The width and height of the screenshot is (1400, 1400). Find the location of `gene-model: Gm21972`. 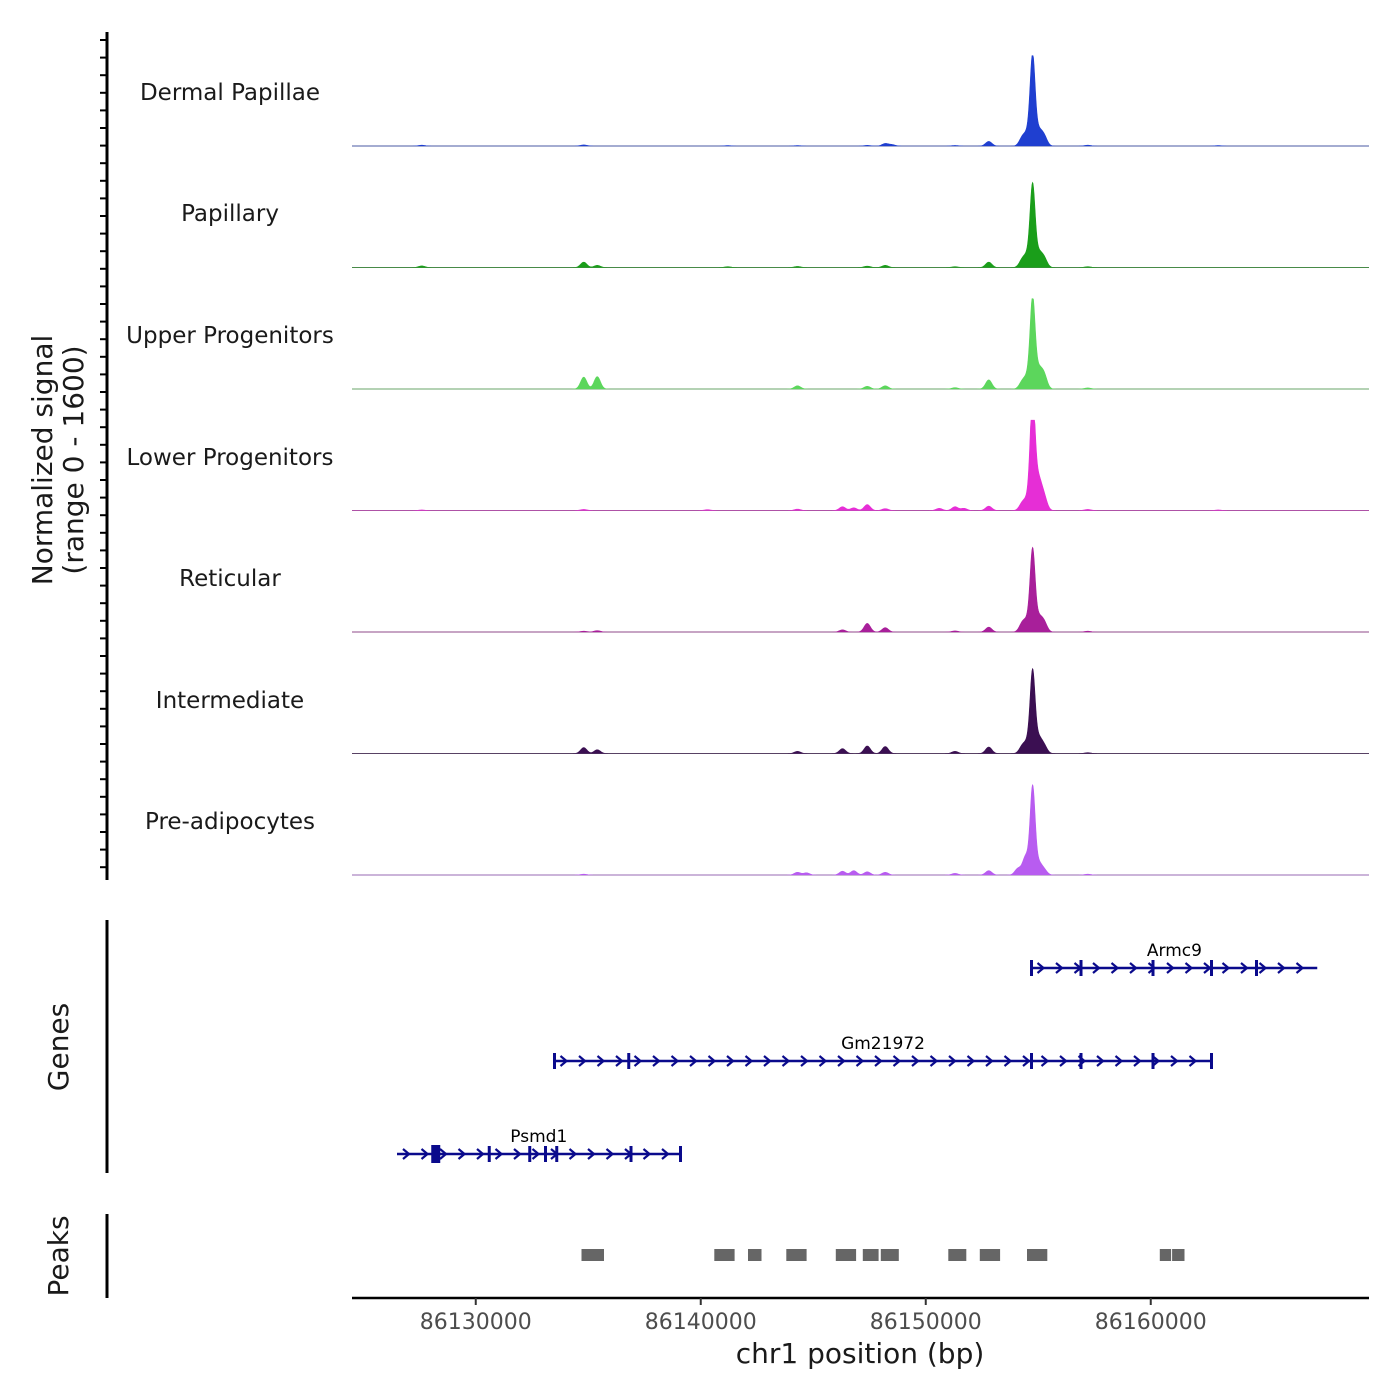

gene-model: Gm21972 is located at coordinates (883, 1051).